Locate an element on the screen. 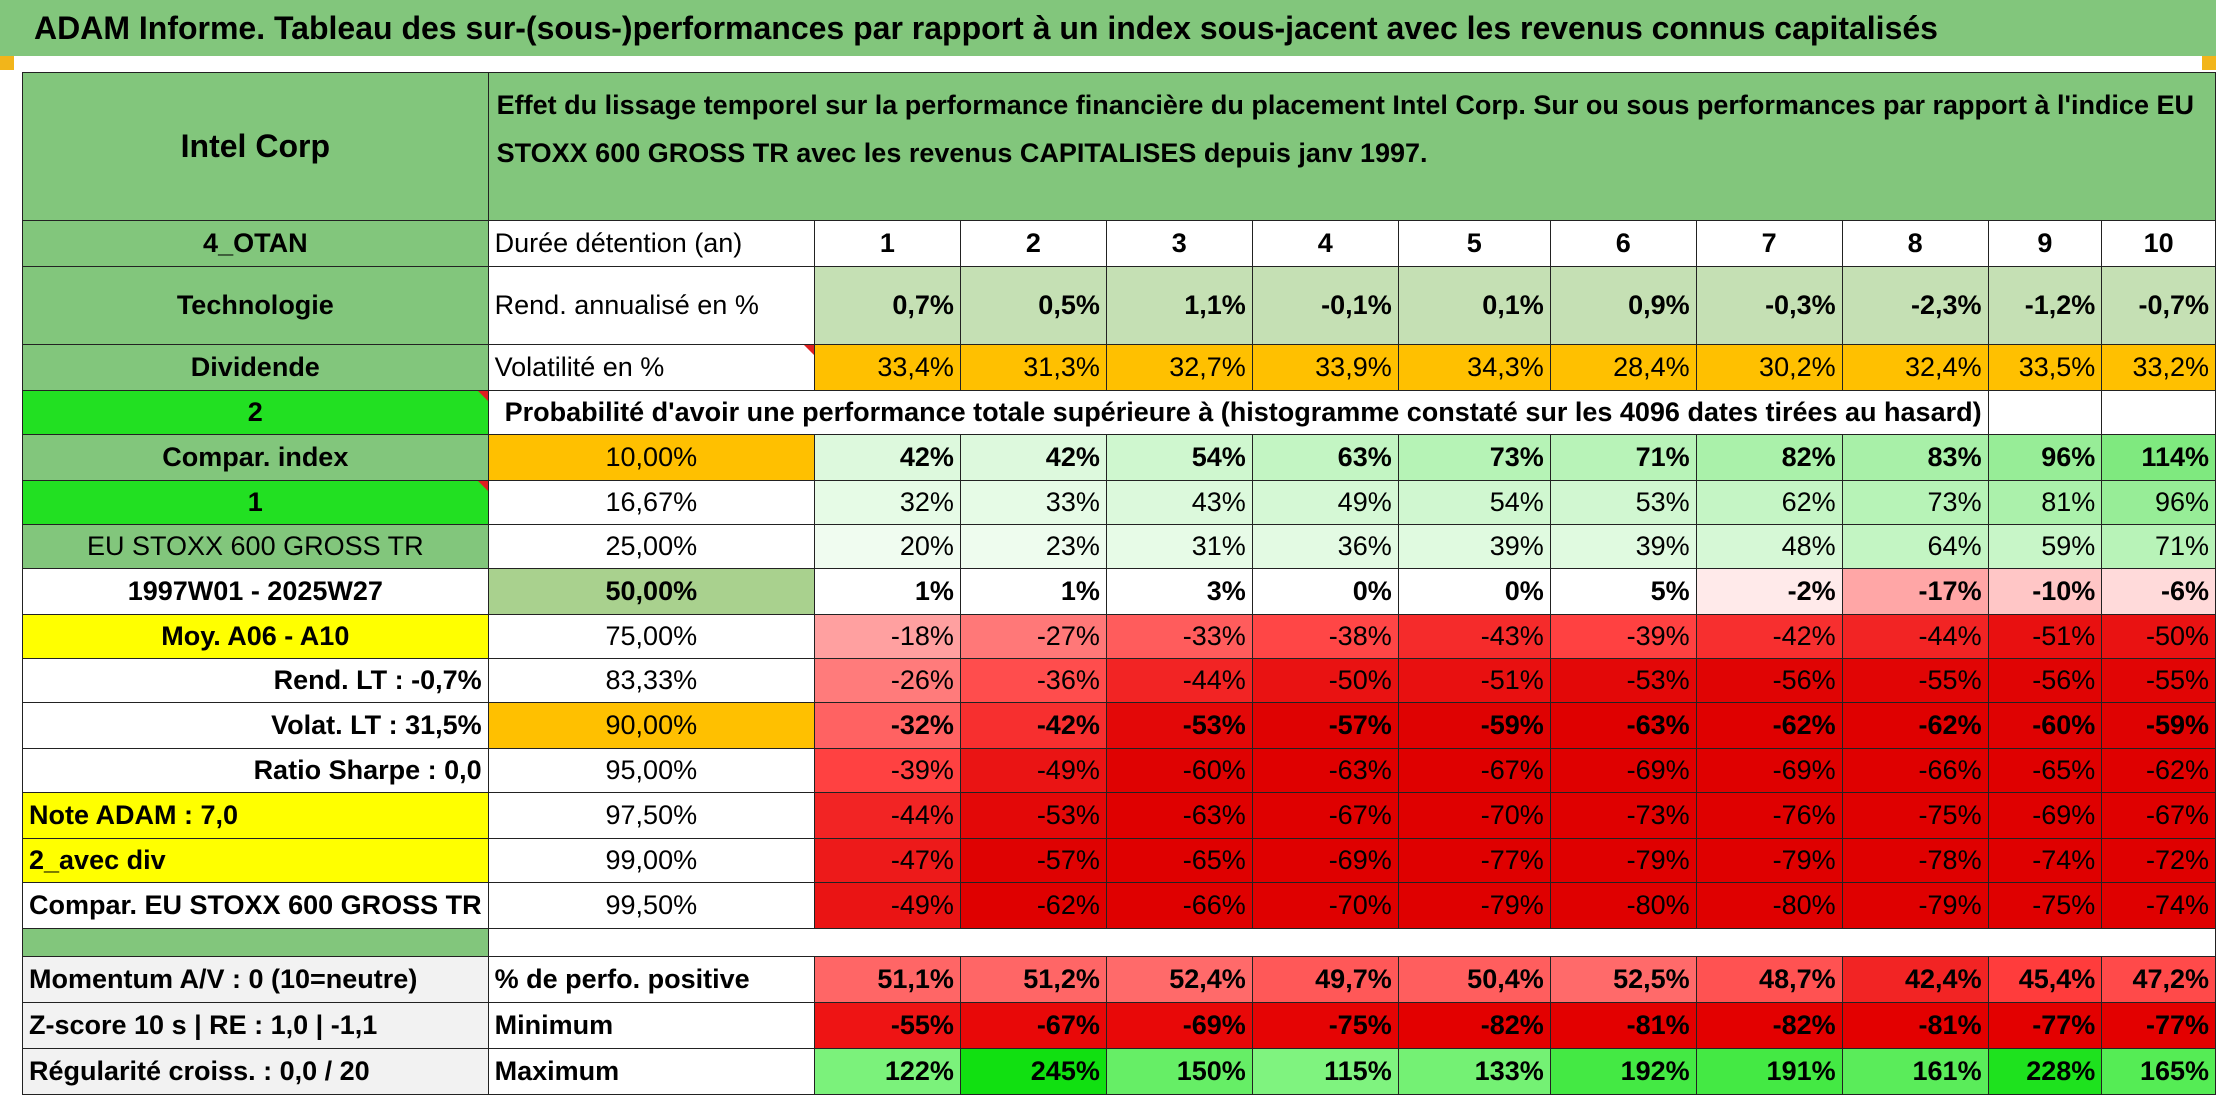  probability-cell: -72% is located at coordinates (2158, 860).